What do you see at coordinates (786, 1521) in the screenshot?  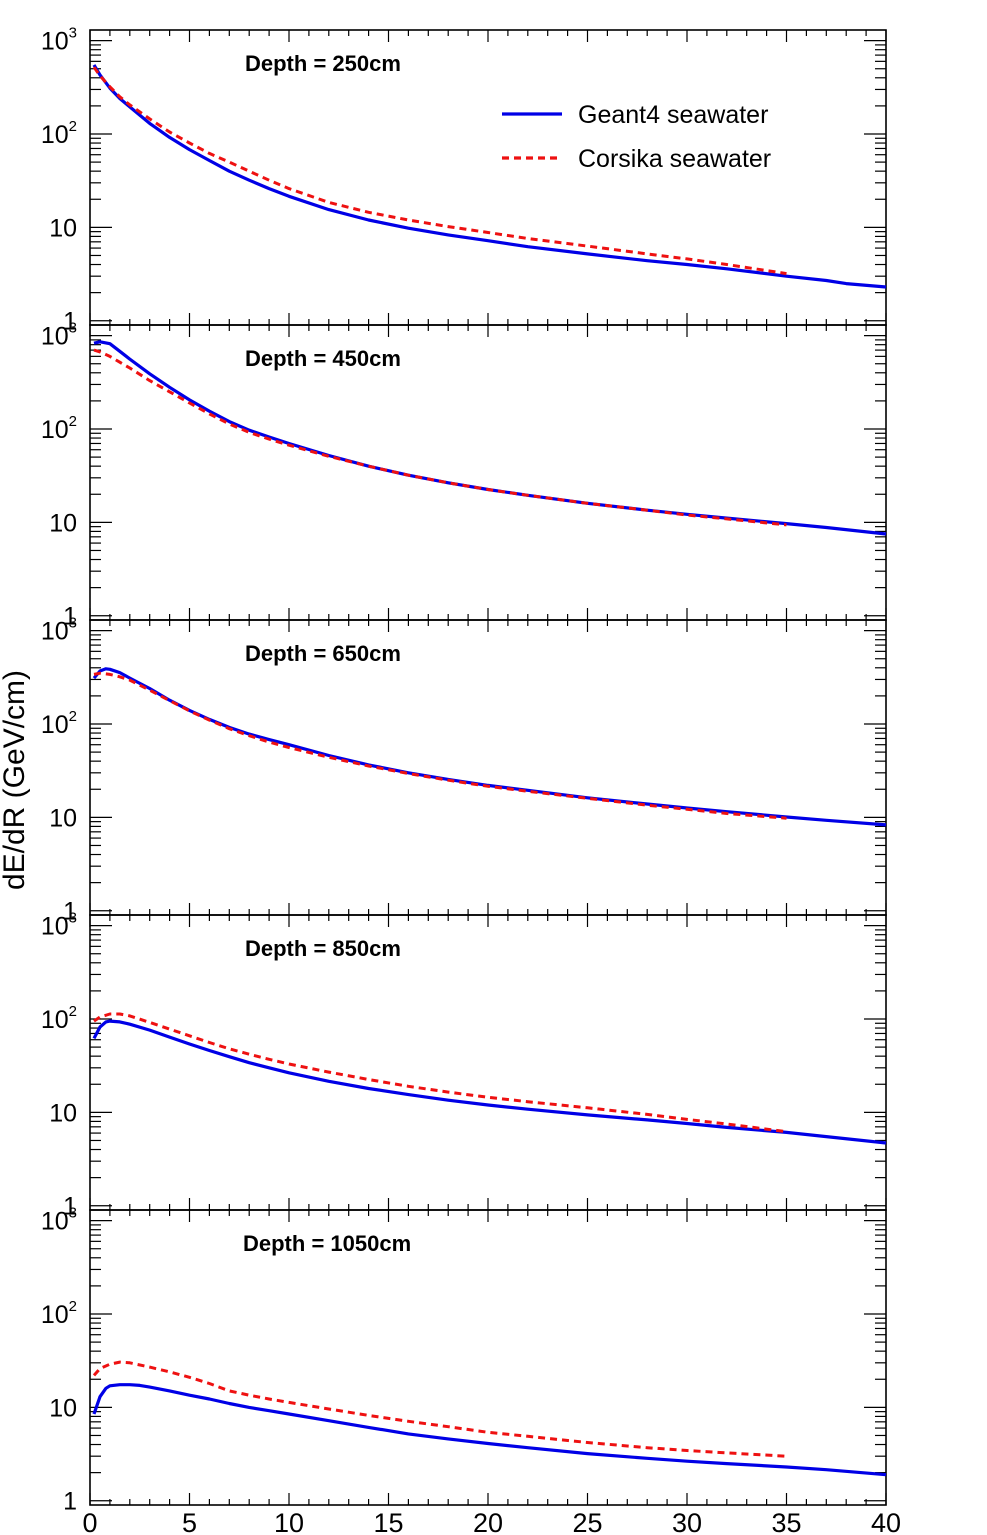 I see `x-tick-label: 35` at bounding box center [786, 1521].